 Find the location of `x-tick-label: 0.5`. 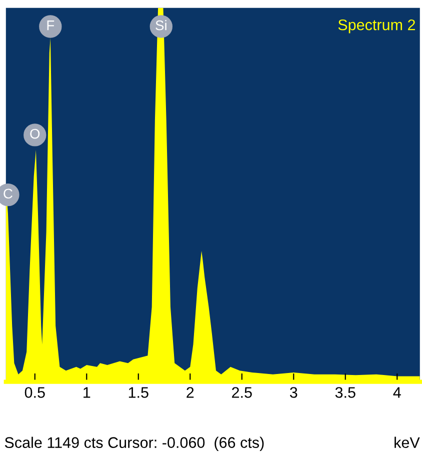

x-tick-label: 0.5 is located at coordinates (34, 392).